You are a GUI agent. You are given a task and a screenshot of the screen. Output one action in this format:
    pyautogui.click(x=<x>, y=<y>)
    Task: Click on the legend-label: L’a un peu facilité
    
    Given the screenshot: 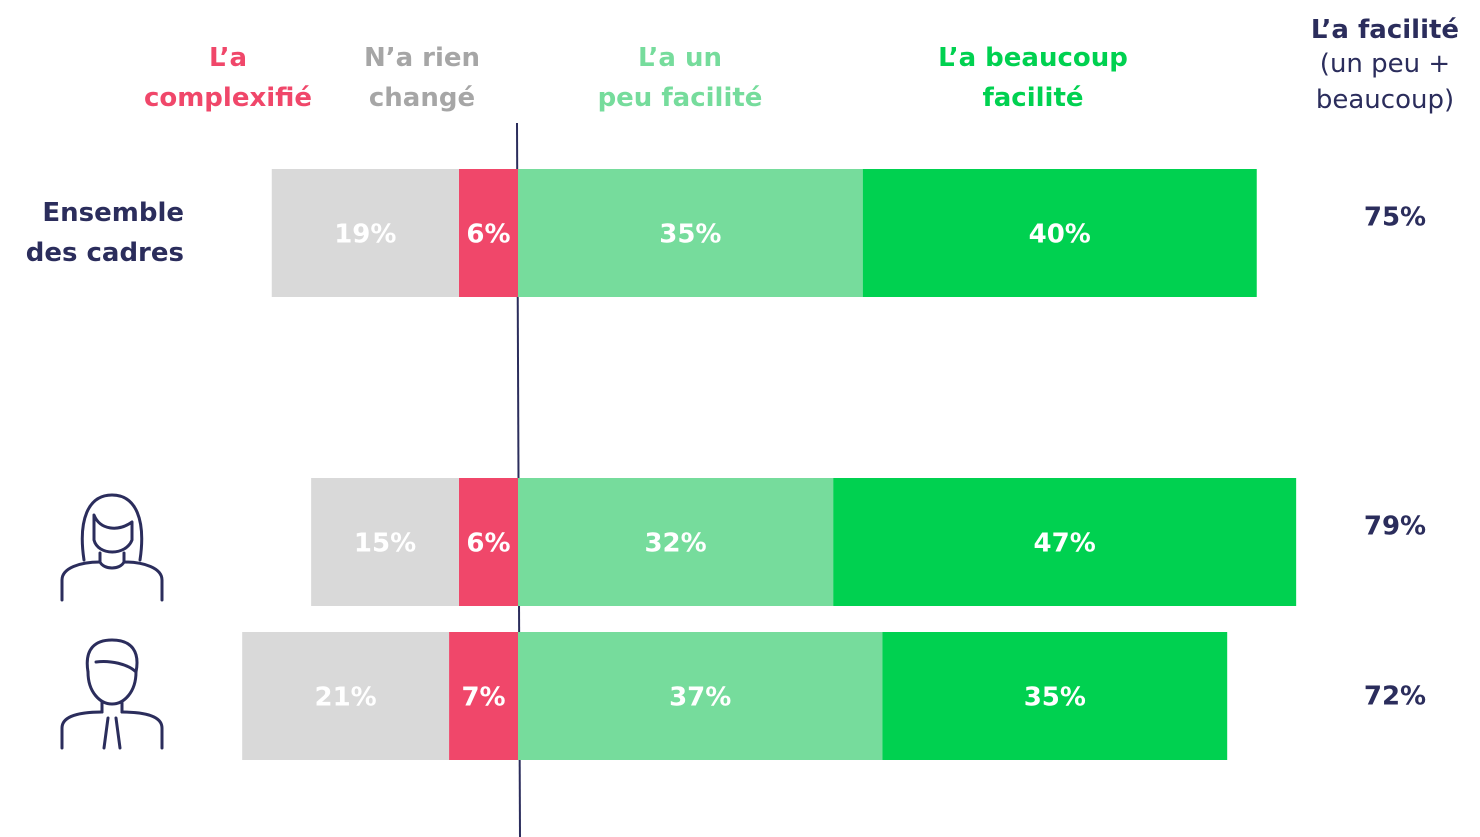 What is the action you would take?
    pyautogui.click(x=680, y=78)
    